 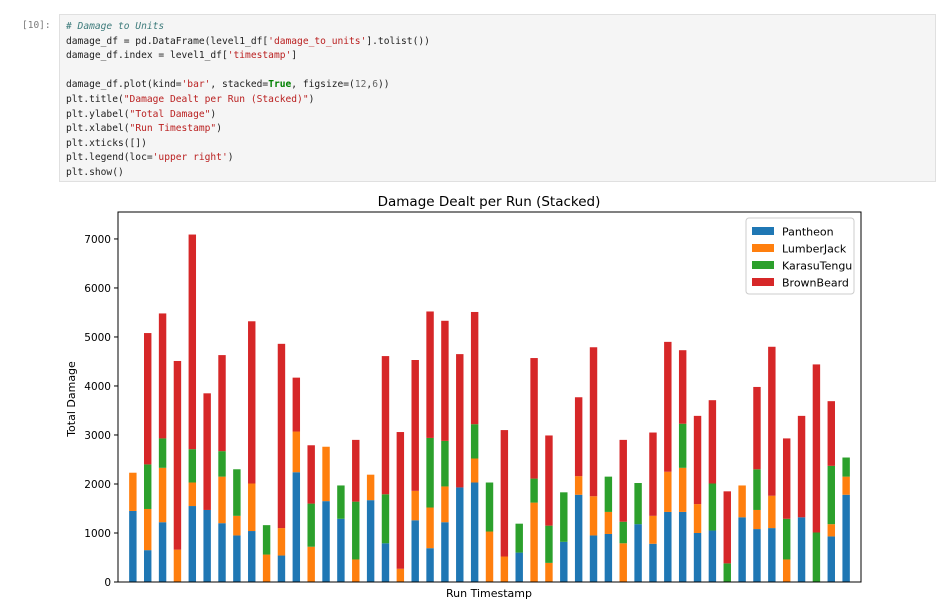 What do you see at coordinates (167, 41) in the screenshot?
I see `code-token: damage_df = pd.DataFrame(level1_df[` at bounding box center [167, 41].